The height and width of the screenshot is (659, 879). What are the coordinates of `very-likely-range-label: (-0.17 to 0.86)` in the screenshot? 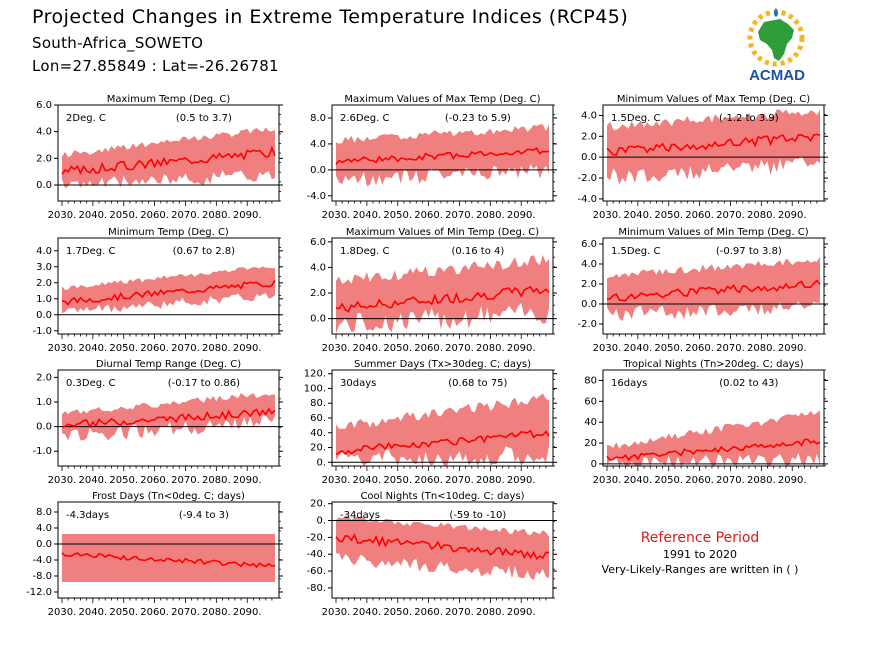 It's located at (204, 383).